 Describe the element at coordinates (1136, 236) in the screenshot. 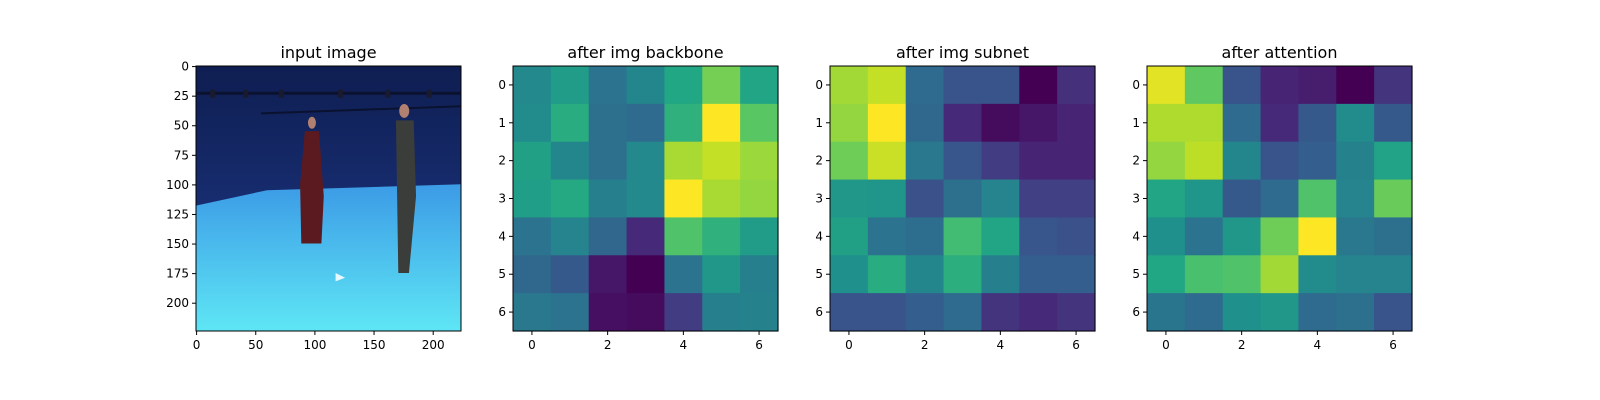

I see `y-tick-label: 4` at that location.